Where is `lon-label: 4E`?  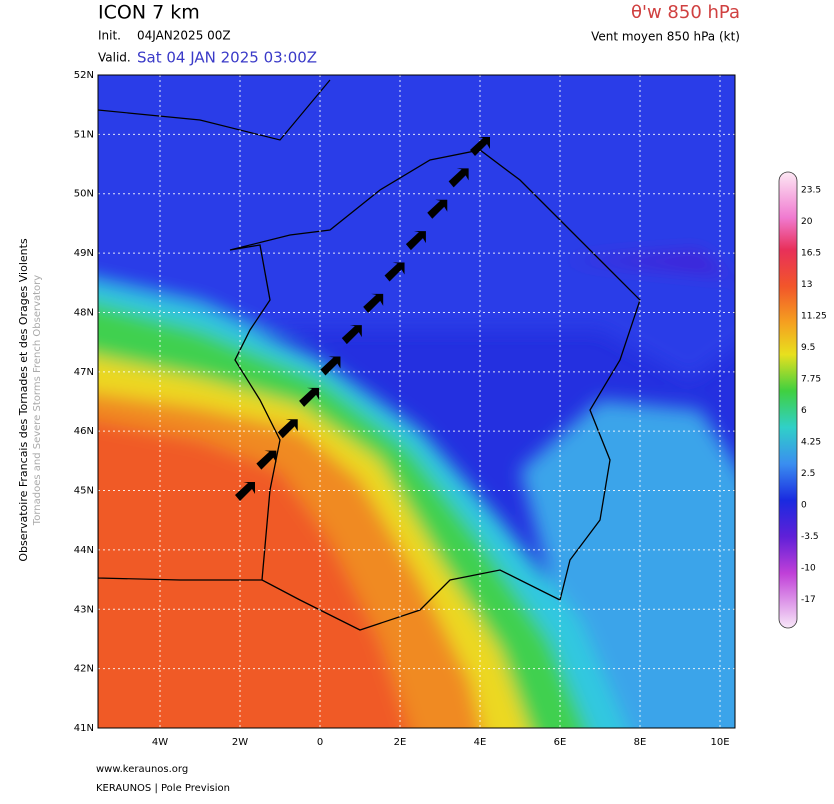
lon-label: 4E is located at coordinates (480, 742).